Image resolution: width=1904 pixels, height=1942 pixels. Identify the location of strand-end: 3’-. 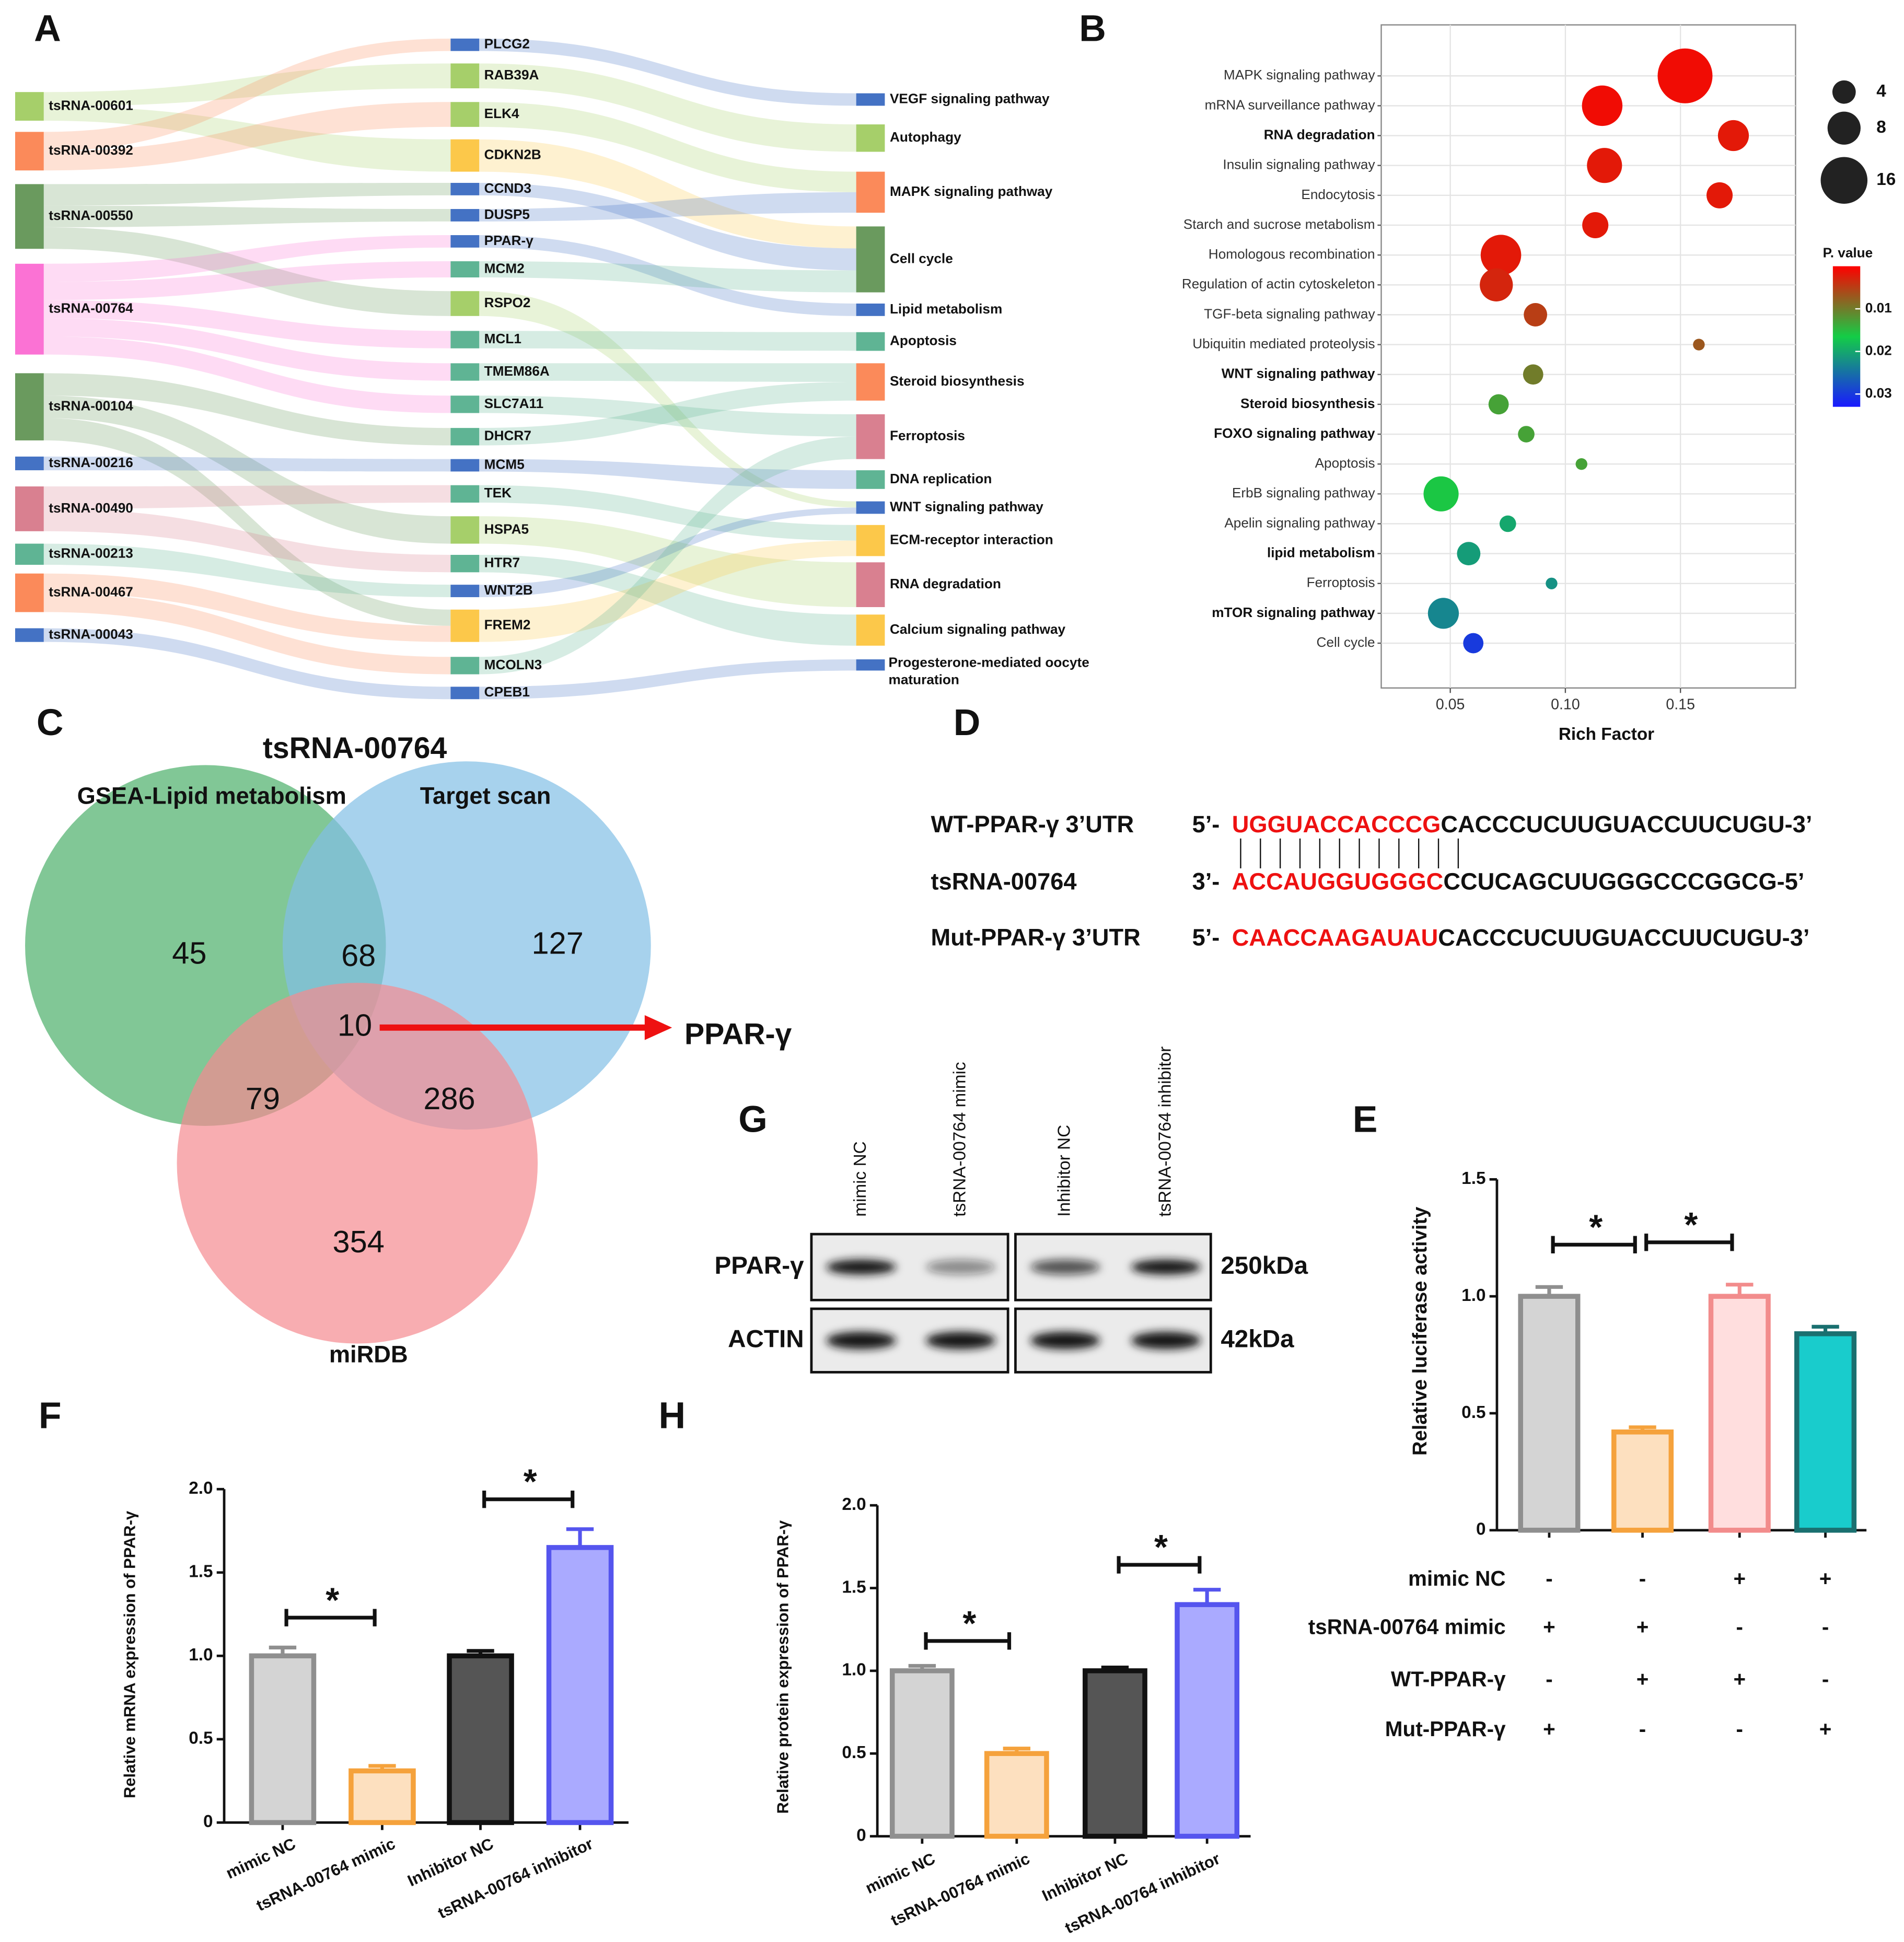
(1206, 881).